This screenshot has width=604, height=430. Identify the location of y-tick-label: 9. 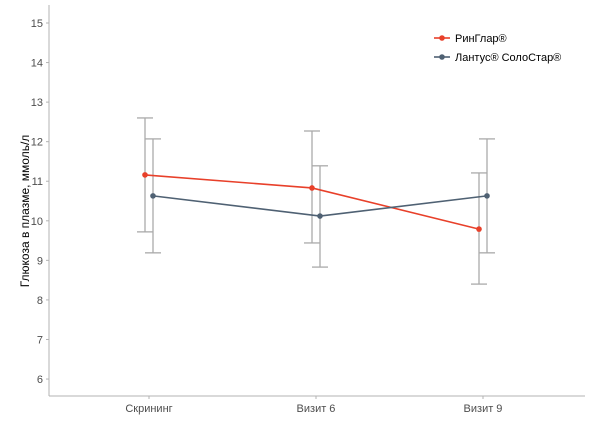
(40, 261).